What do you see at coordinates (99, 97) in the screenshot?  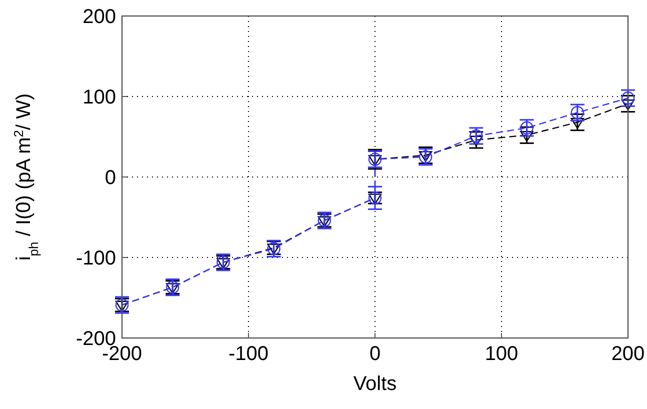 I see `y-tick-label: 100` at bounding box center [99, 97].